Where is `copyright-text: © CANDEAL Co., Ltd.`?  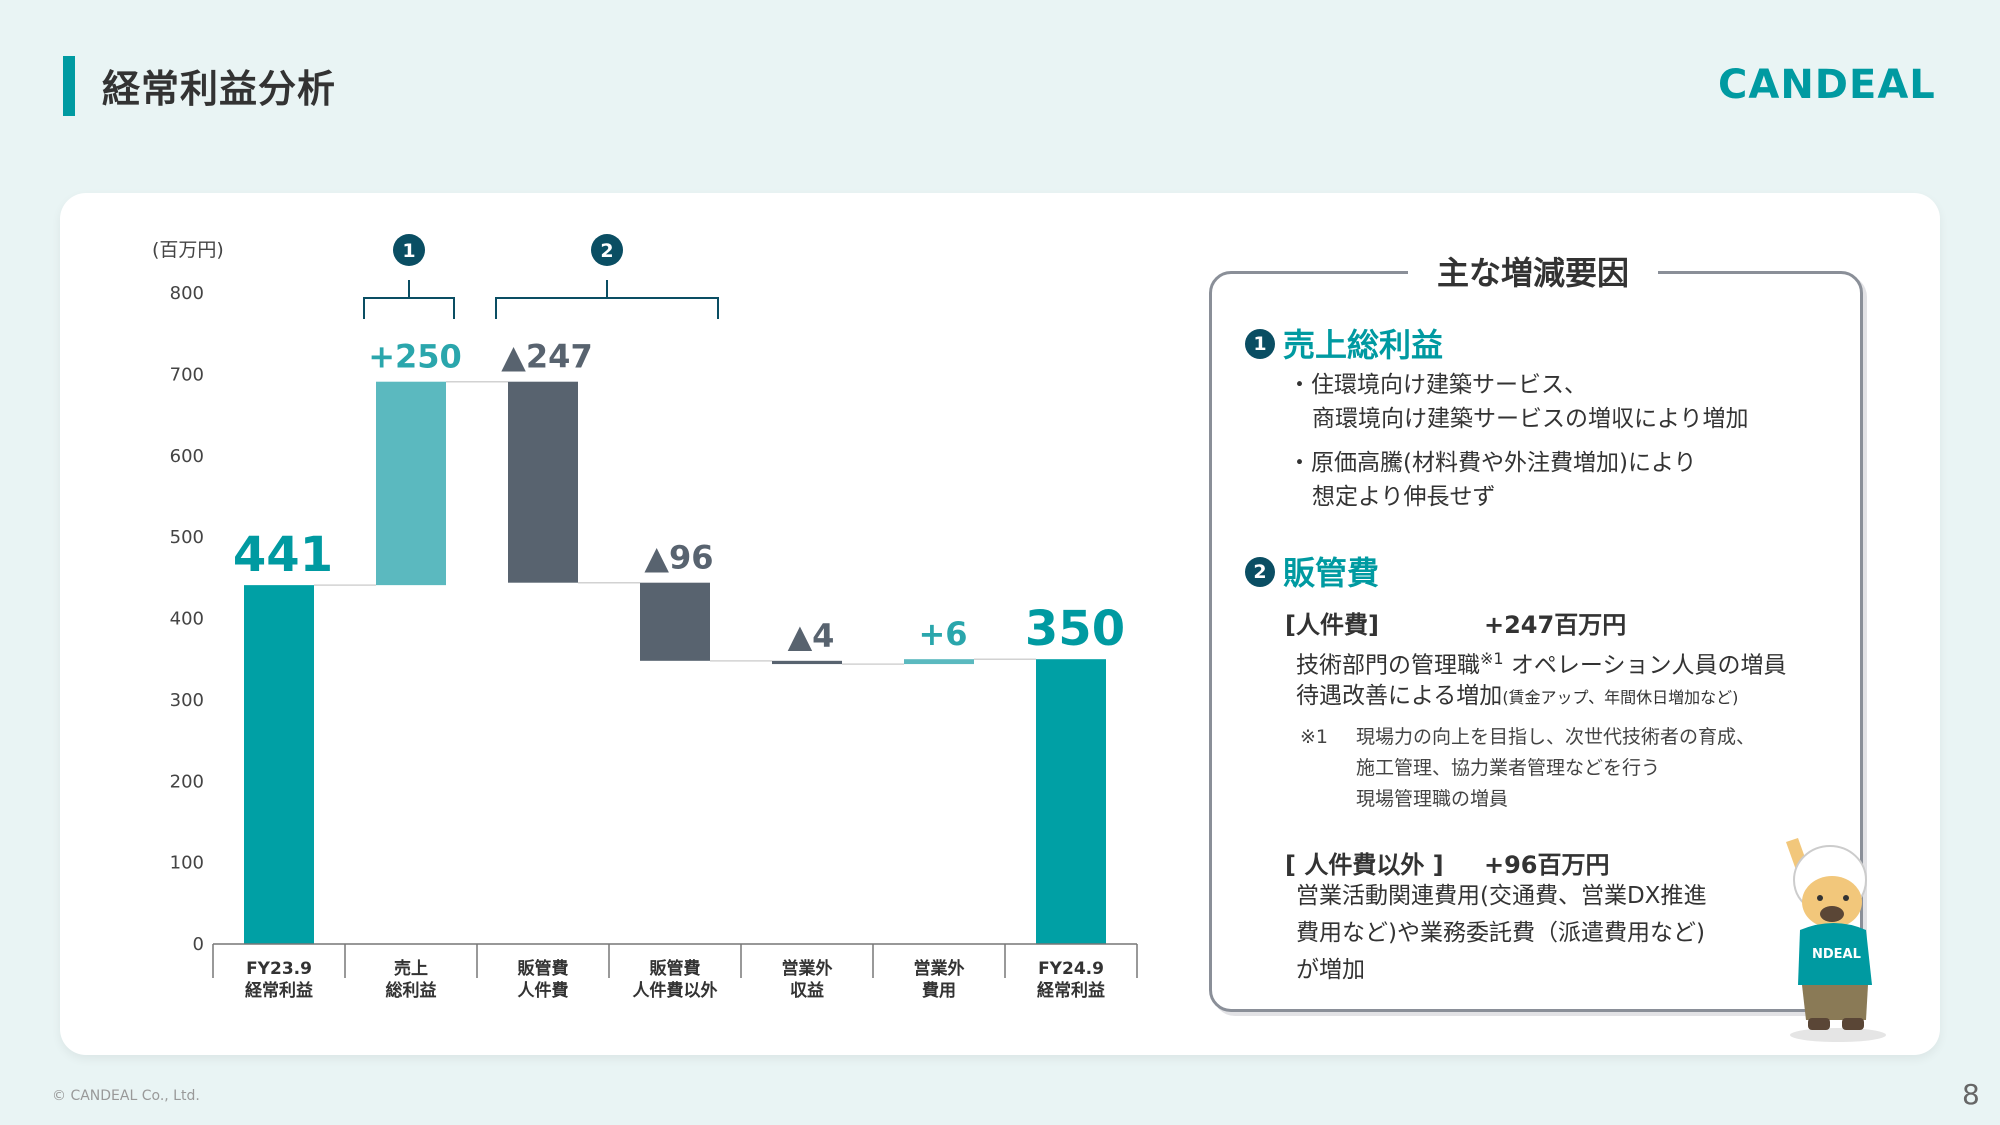 copyright-text: © CANDEAL Co., Ltd. is located at coordinates (126, 1096).